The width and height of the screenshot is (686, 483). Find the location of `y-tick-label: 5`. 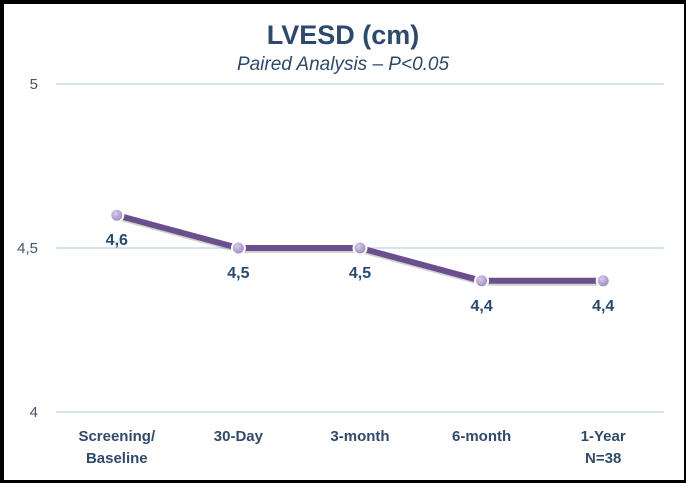

y-tick-label: 5 is located at coordinates (34, 84).